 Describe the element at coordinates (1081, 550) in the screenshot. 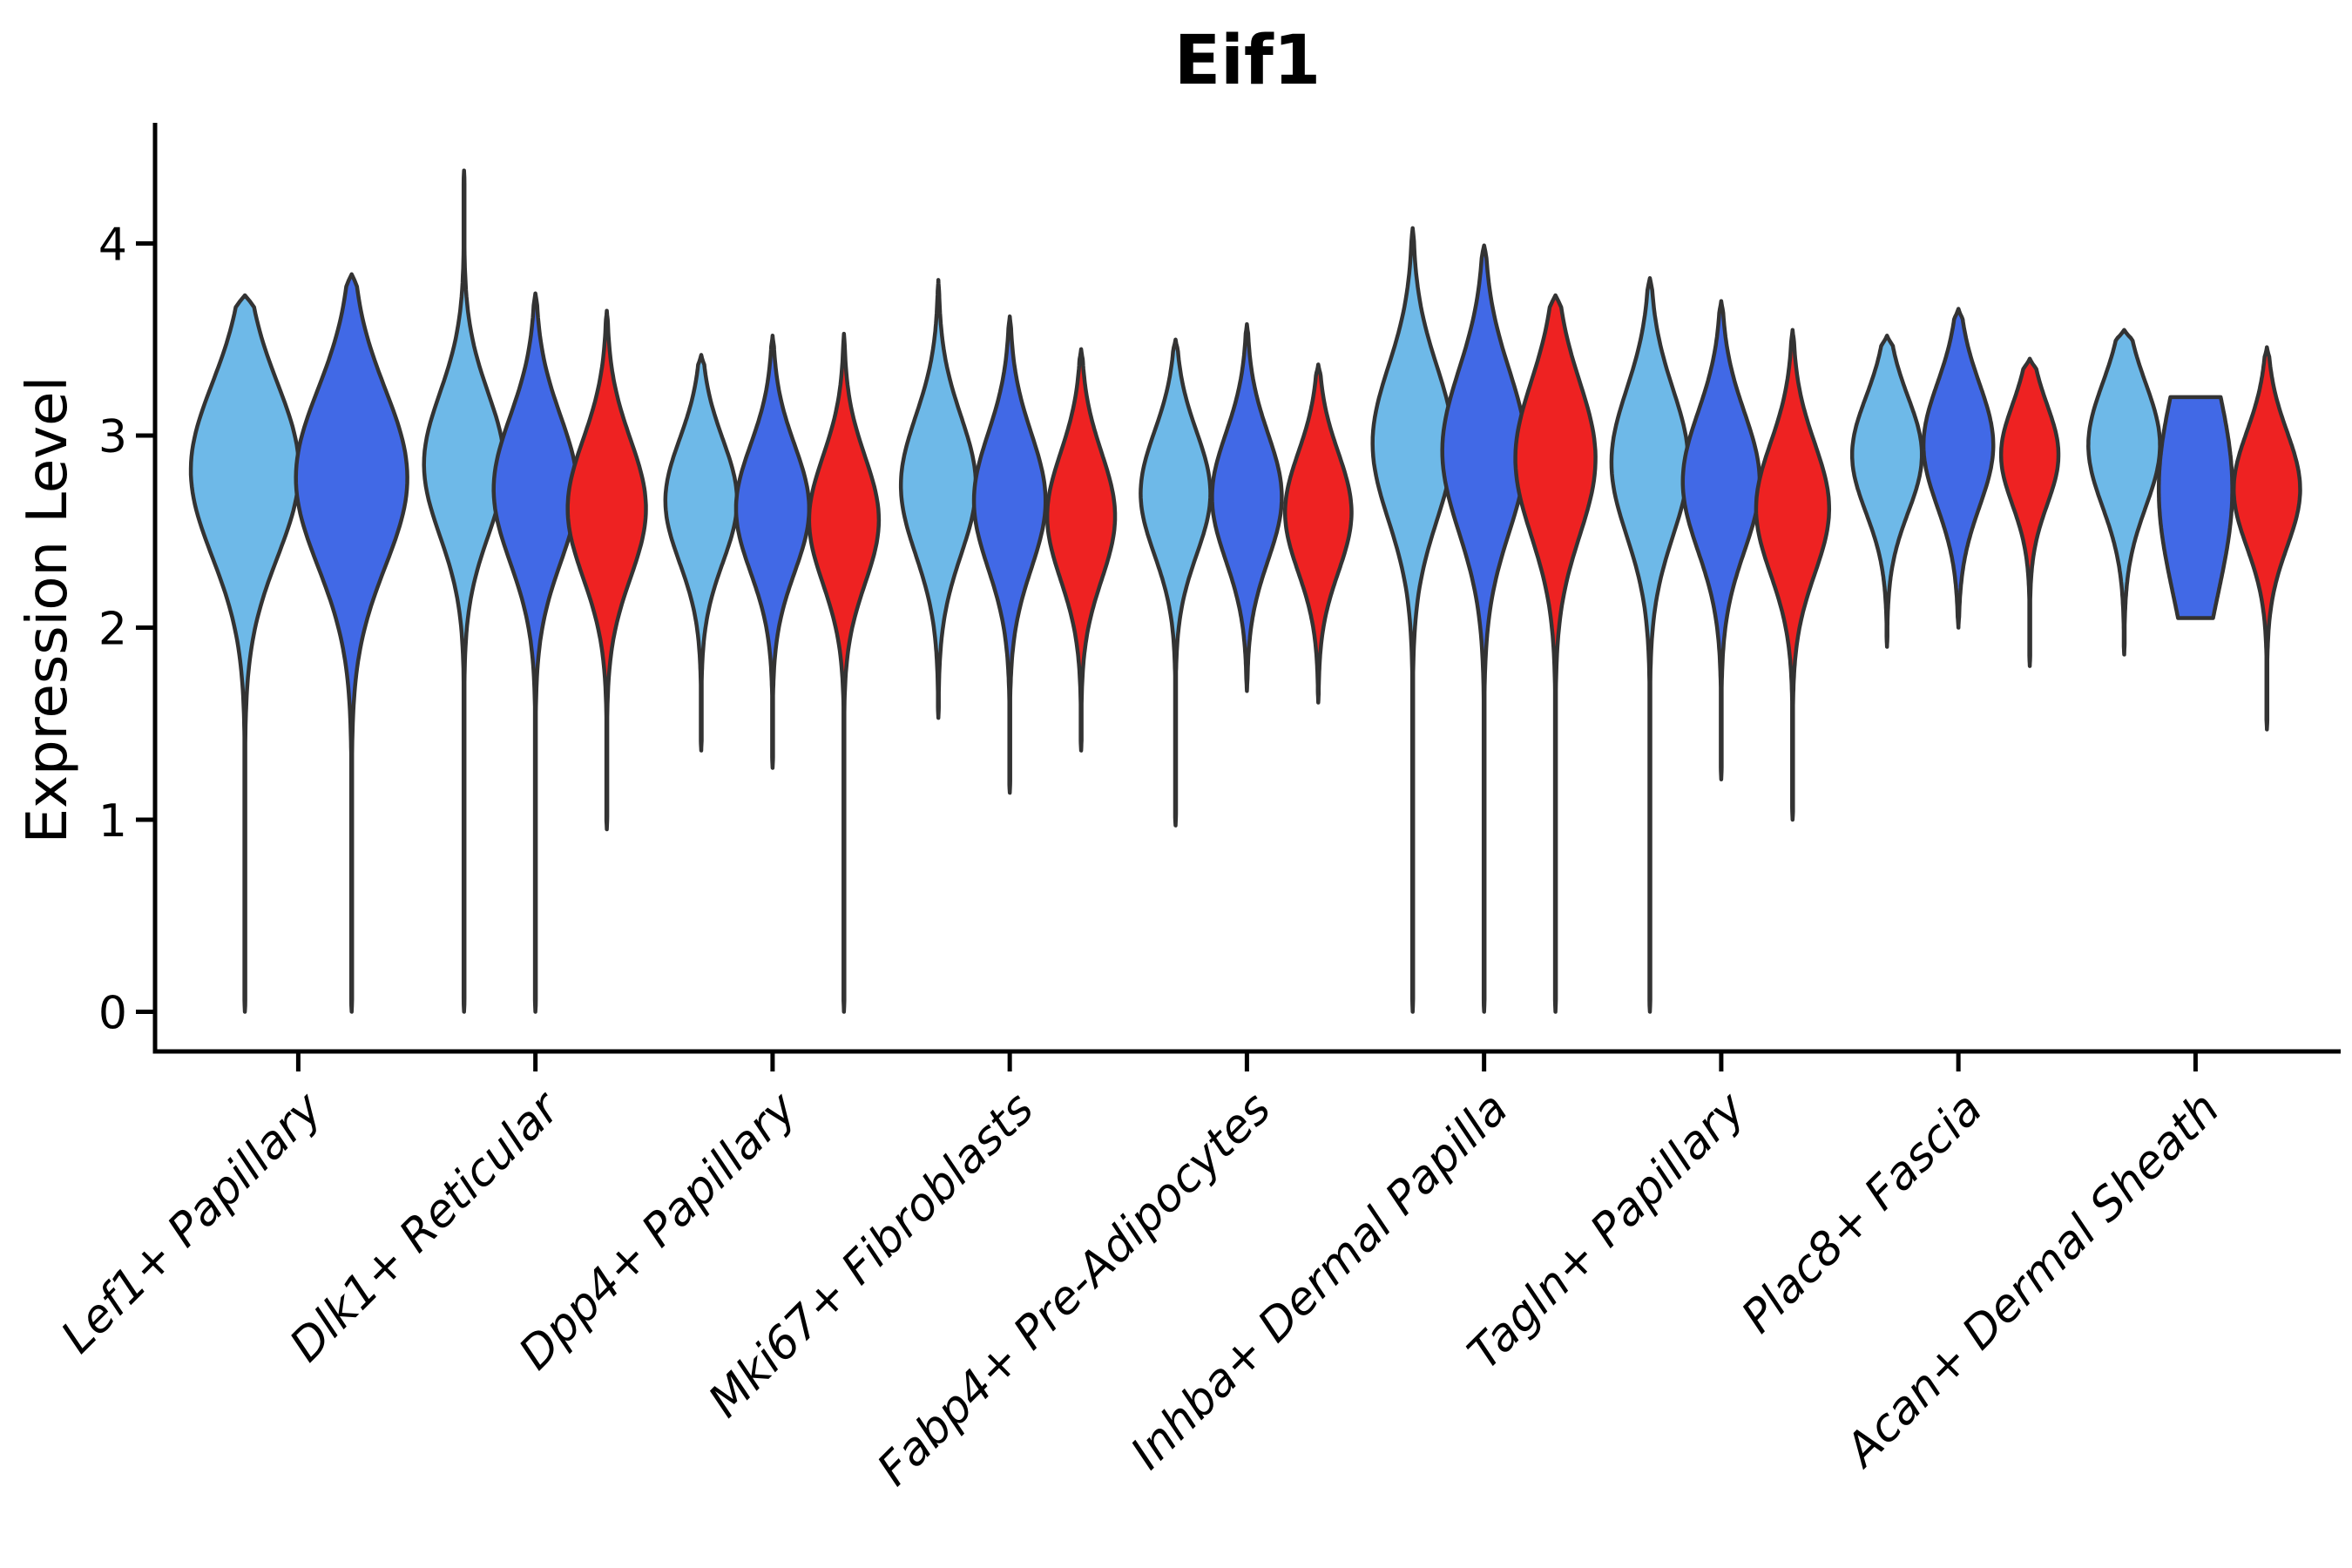

I see `violin-Mki67+-split-red` at that location.